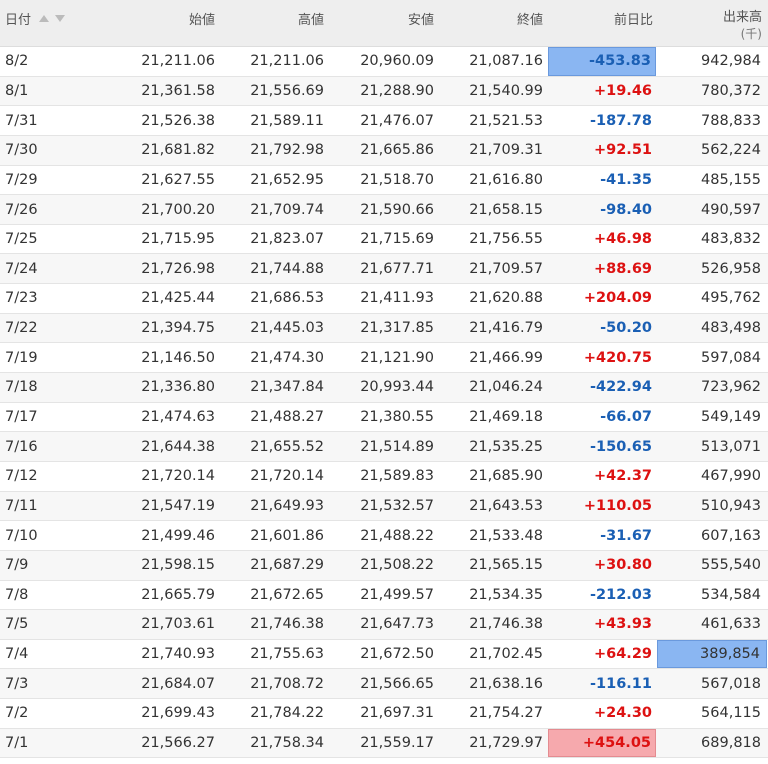 Image resolution: width=768 pixels, height=764 pixels. Describe the element at coordinates (287, 150) in the screenshot. I see `cell-high: 21,792.98` at that location.